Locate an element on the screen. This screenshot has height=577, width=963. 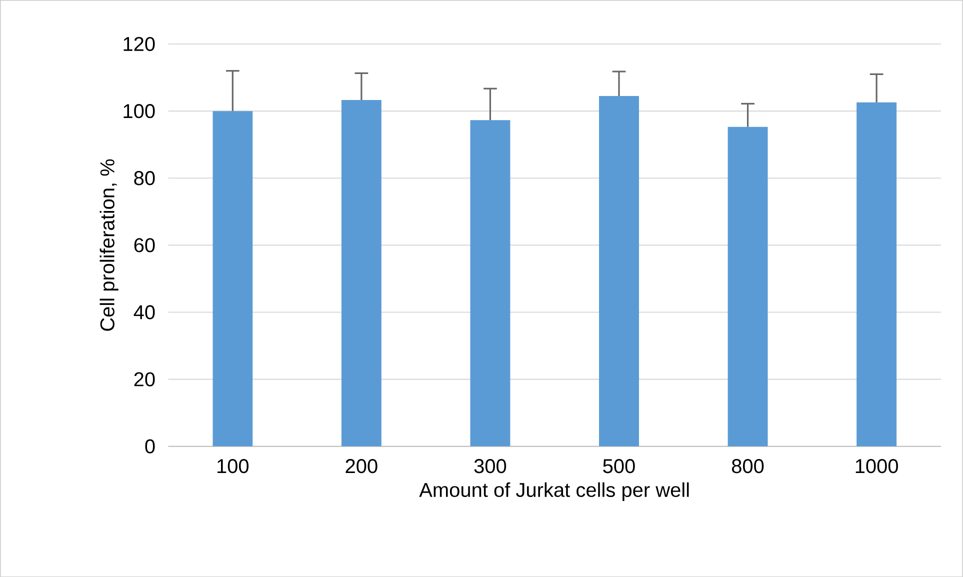
x-tick-label: 100 is located at coordinates (233, 466).